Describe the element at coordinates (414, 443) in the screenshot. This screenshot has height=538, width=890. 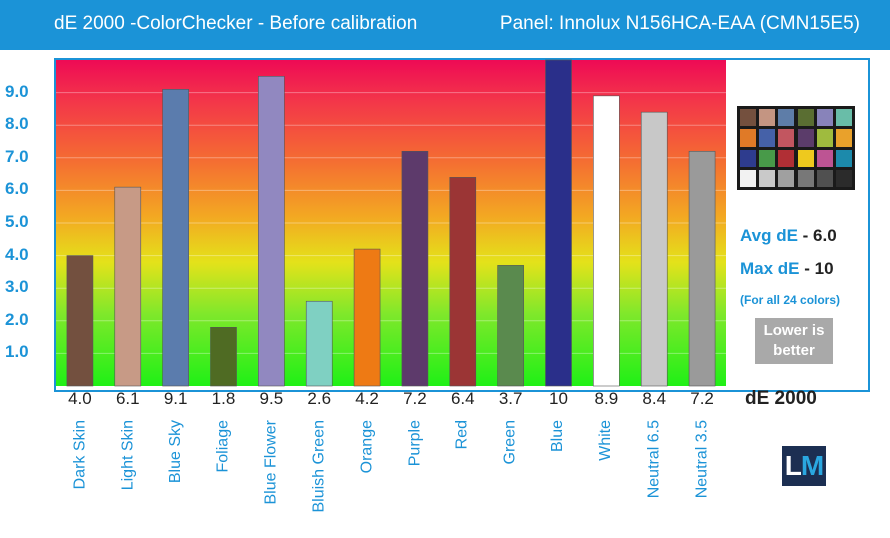
I see `x-category-label: Purple` at that location.